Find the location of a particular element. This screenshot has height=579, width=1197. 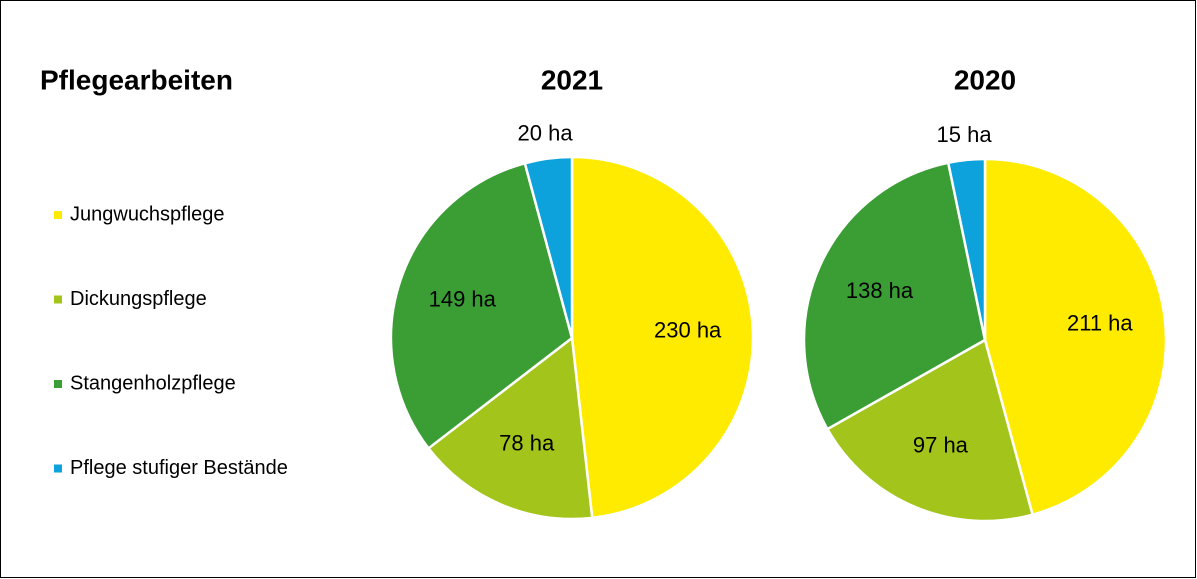

pie-title: 2021 is located at coordinates (572, 79).